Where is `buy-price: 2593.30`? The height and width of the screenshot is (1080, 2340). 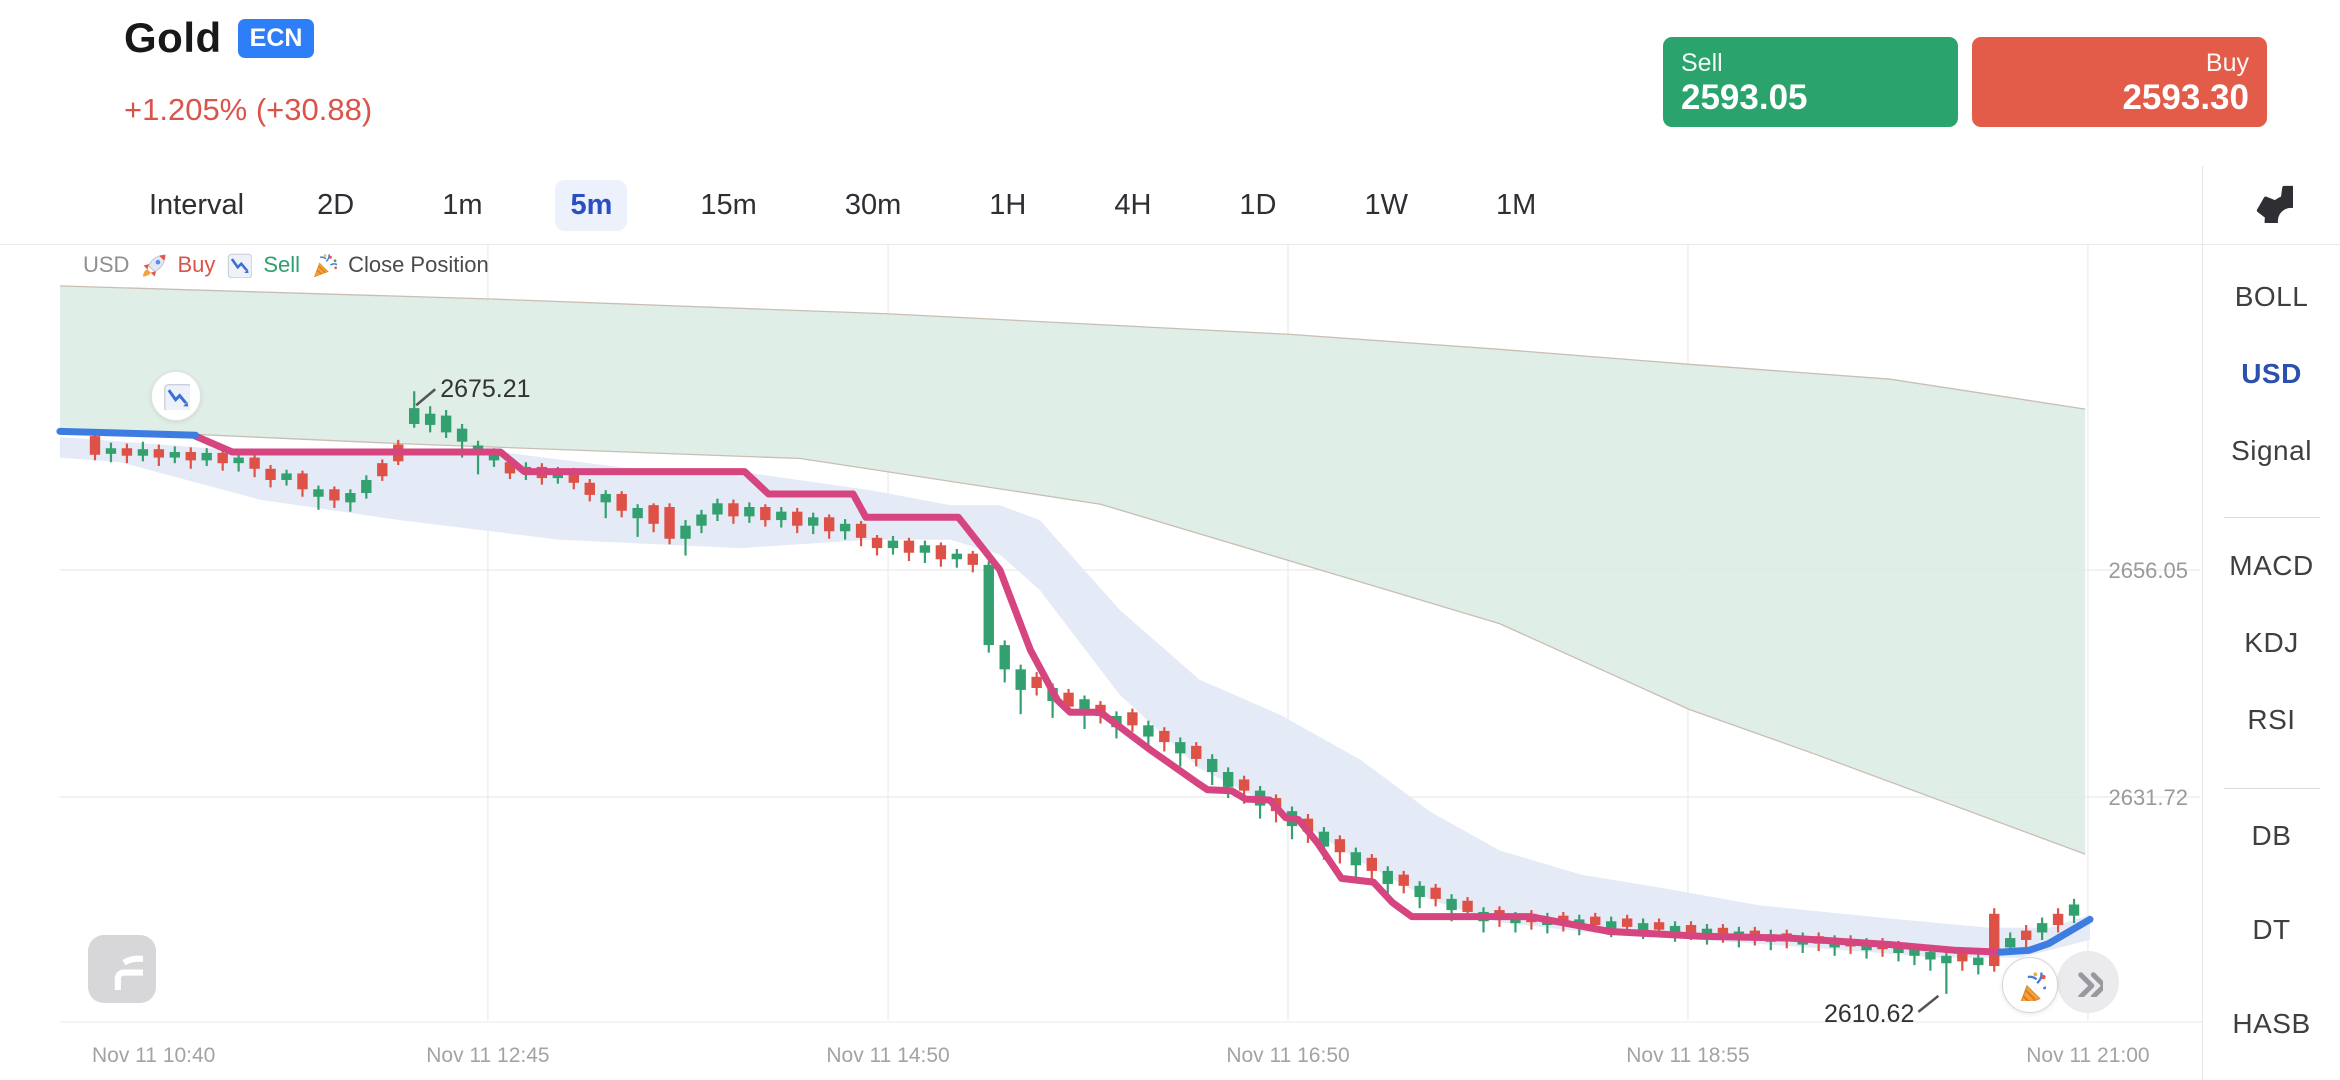 buy-price: 2593.30 is located at coordinates (2185, 97).